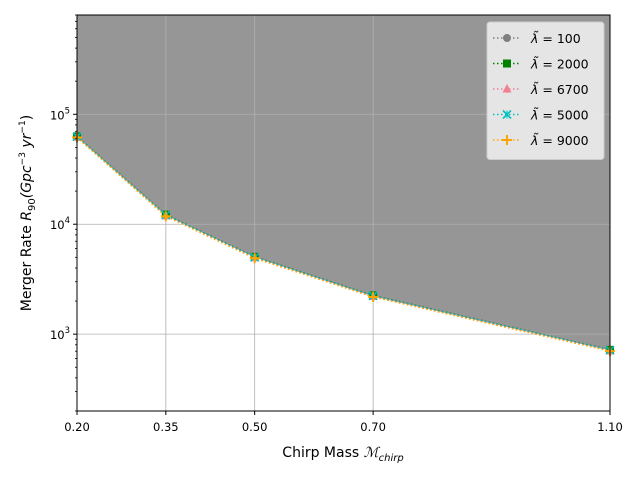 The image size is (640, 480). What do you see at coordinates (610, 427) in the screenshot?
I see `x-tick-label-4: 1.10` at bounding box center [610, 427].